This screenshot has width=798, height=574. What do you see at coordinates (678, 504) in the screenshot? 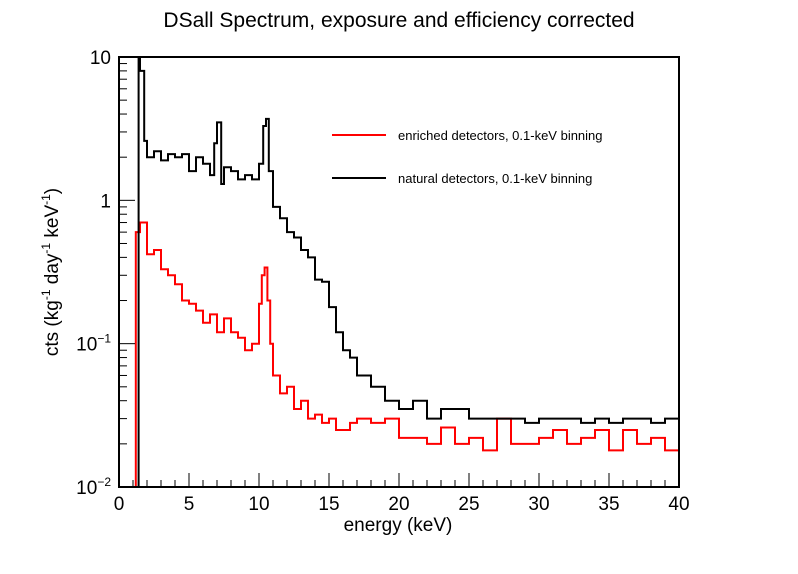
I see `x-tick-label: 40` at bounding box center [678, 504].